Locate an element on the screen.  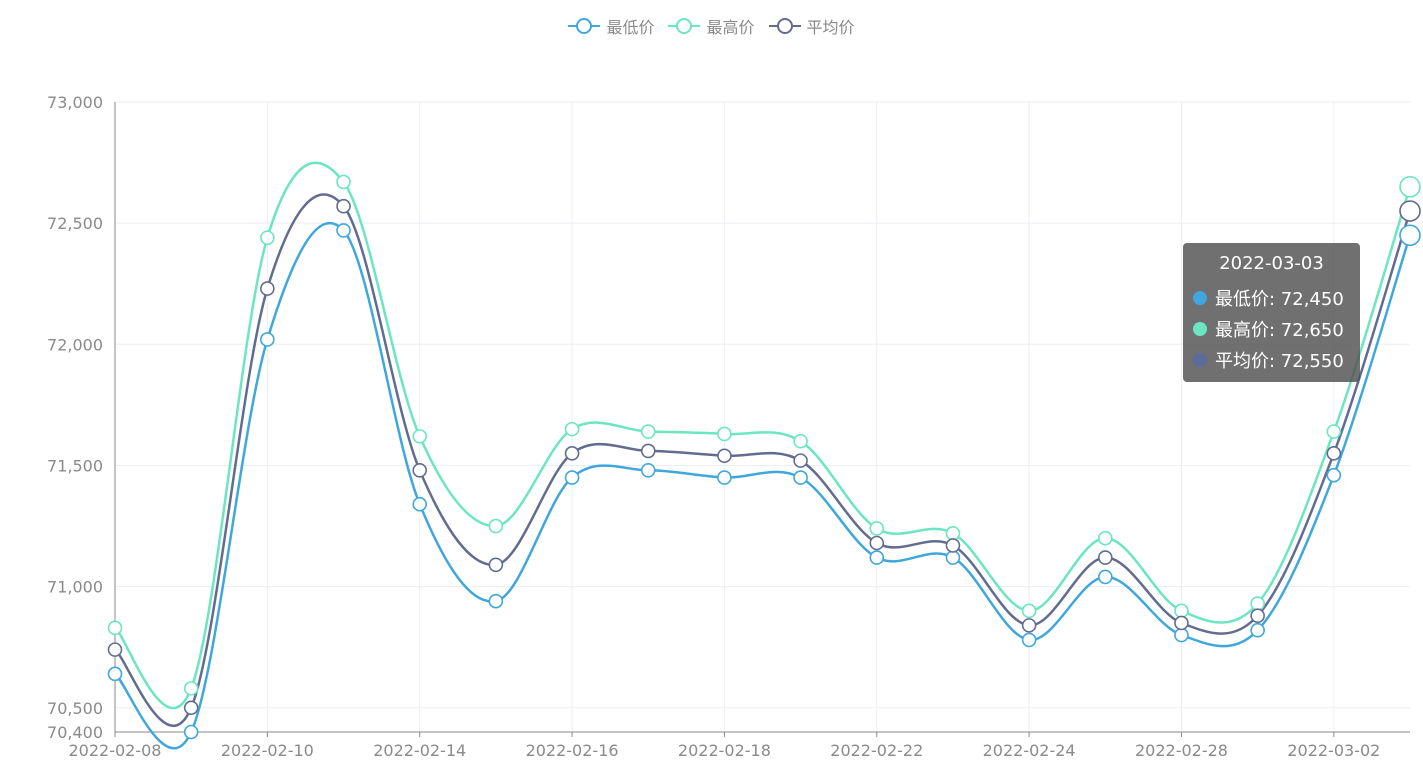
legend-min-label: 最低价 is located at coordinates (630, 27).